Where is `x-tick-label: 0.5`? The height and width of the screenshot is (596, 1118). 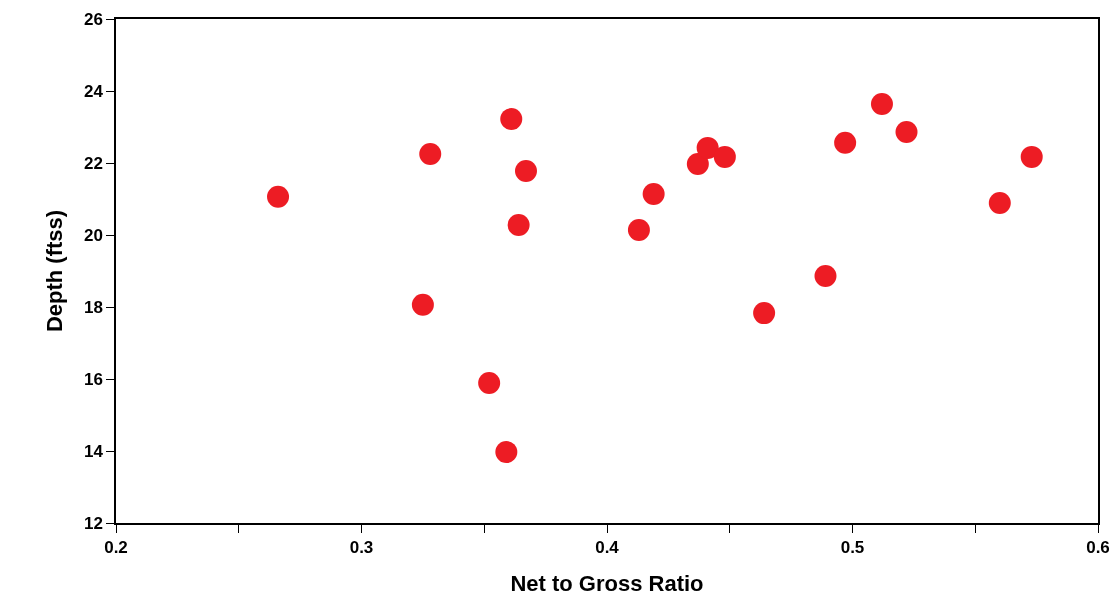 x-tick-label: 0.5 is located at coordinates (852, 548).